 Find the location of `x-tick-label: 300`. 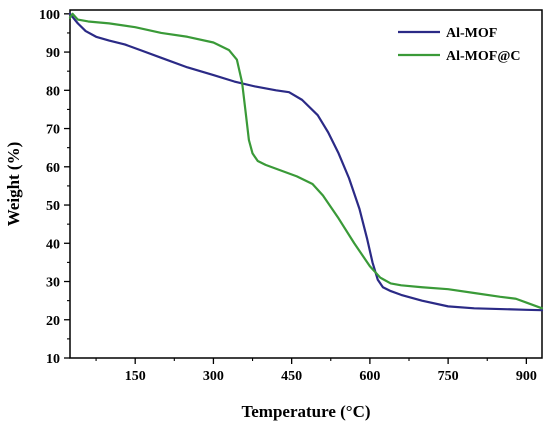

x-tick-label: 300 is located at coordinates (213, 376).